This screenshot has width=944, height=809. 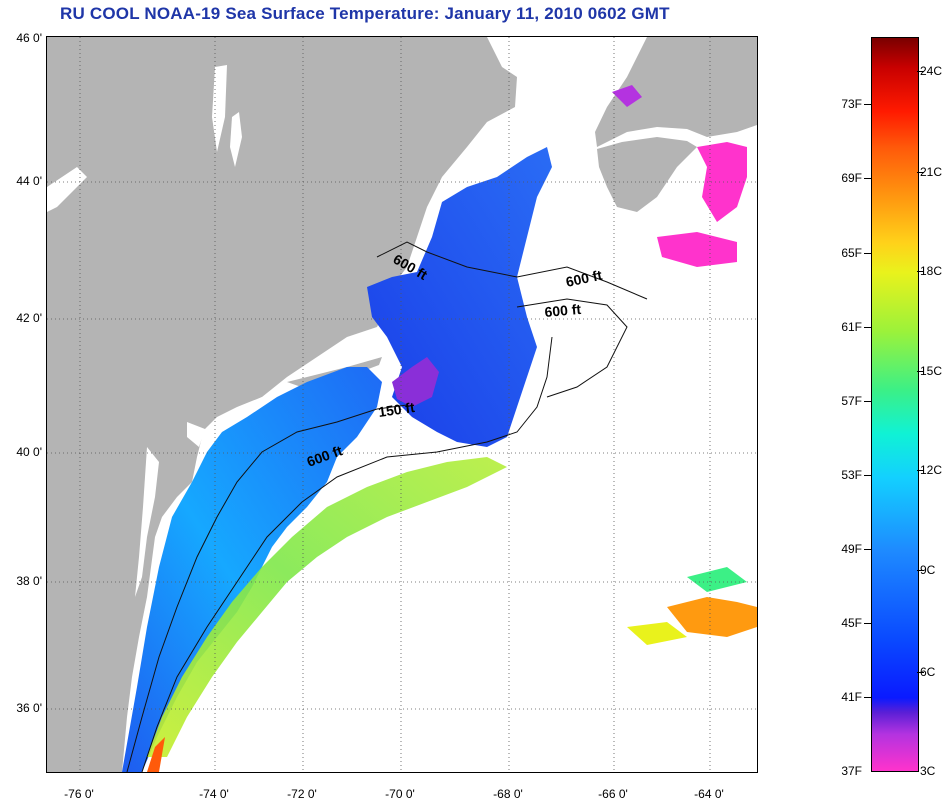 What do you see at coordinates (895, 404) in the screenshot?
I see `temperature-colorbar` at bounding box center [895, 404].